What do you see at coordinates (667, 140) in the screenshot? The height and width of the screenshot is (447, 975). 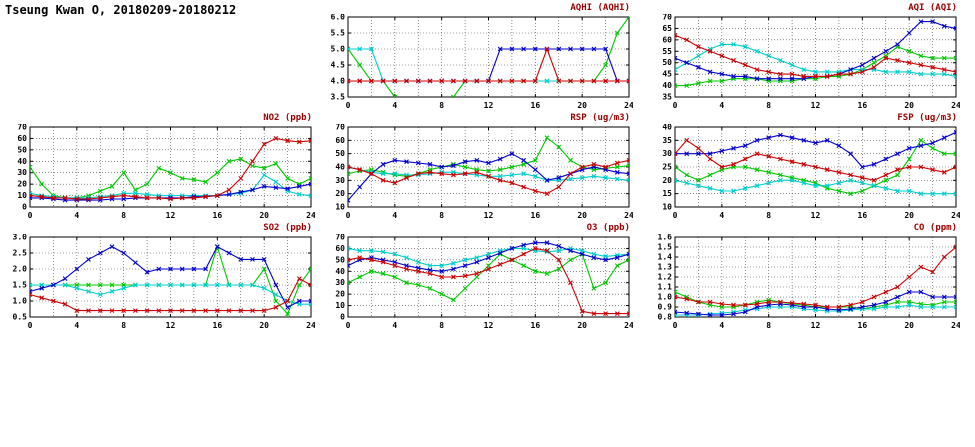 I see `svg-text: 35` at bounding box center [667, 140].